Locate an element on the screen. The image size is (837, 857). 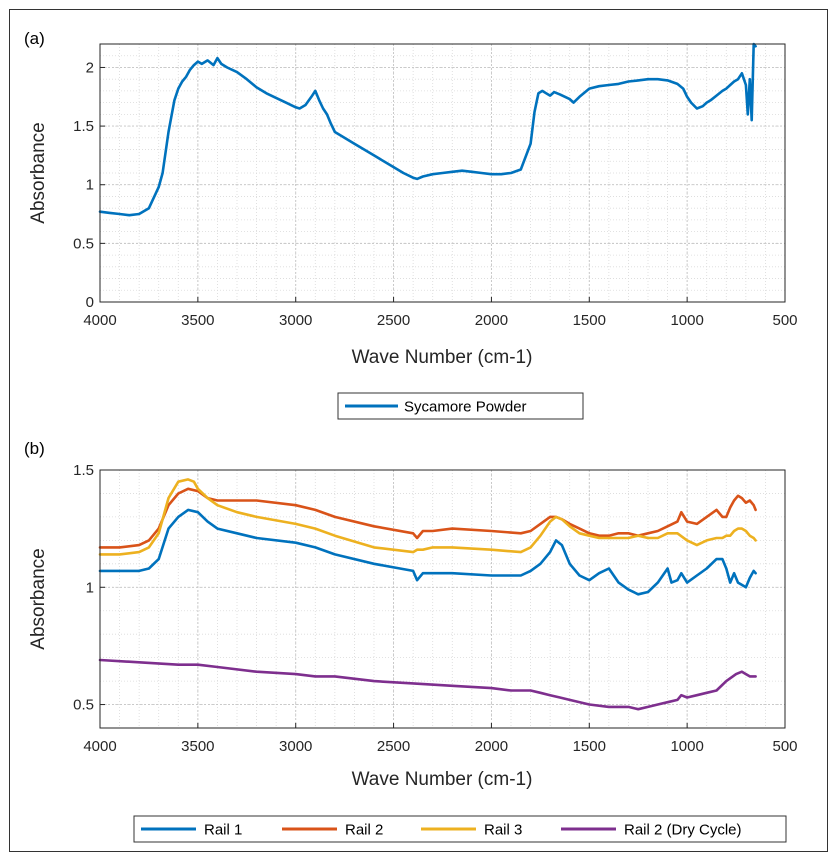
legend-label-rail-2: Rail 2 is located at coordinates (364, 830).